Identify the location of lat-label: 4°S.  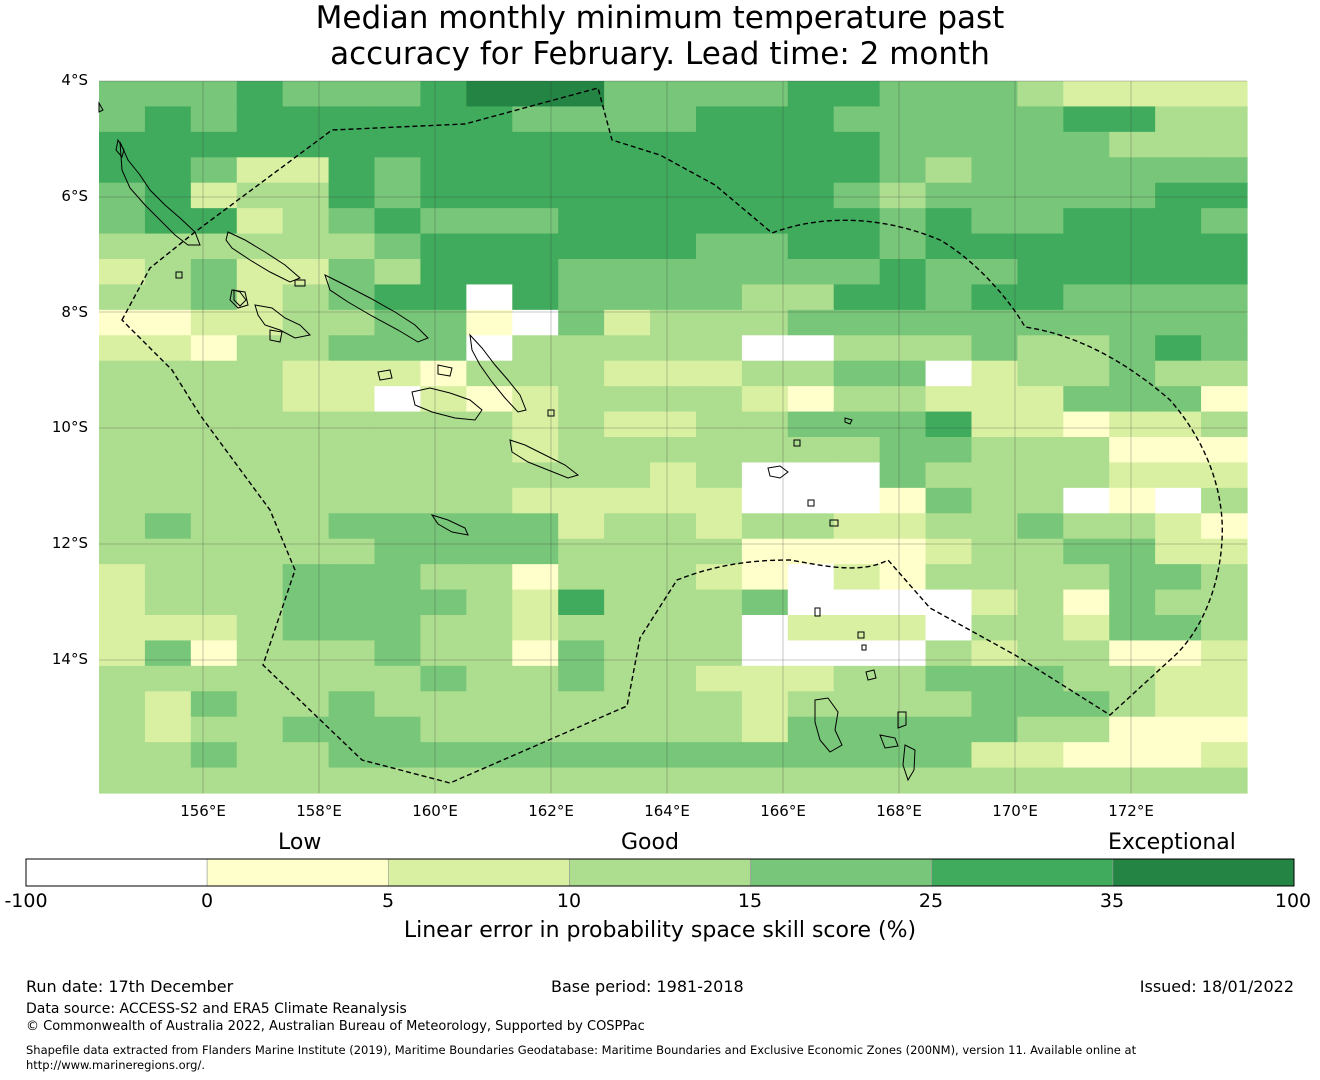
(74, 80).